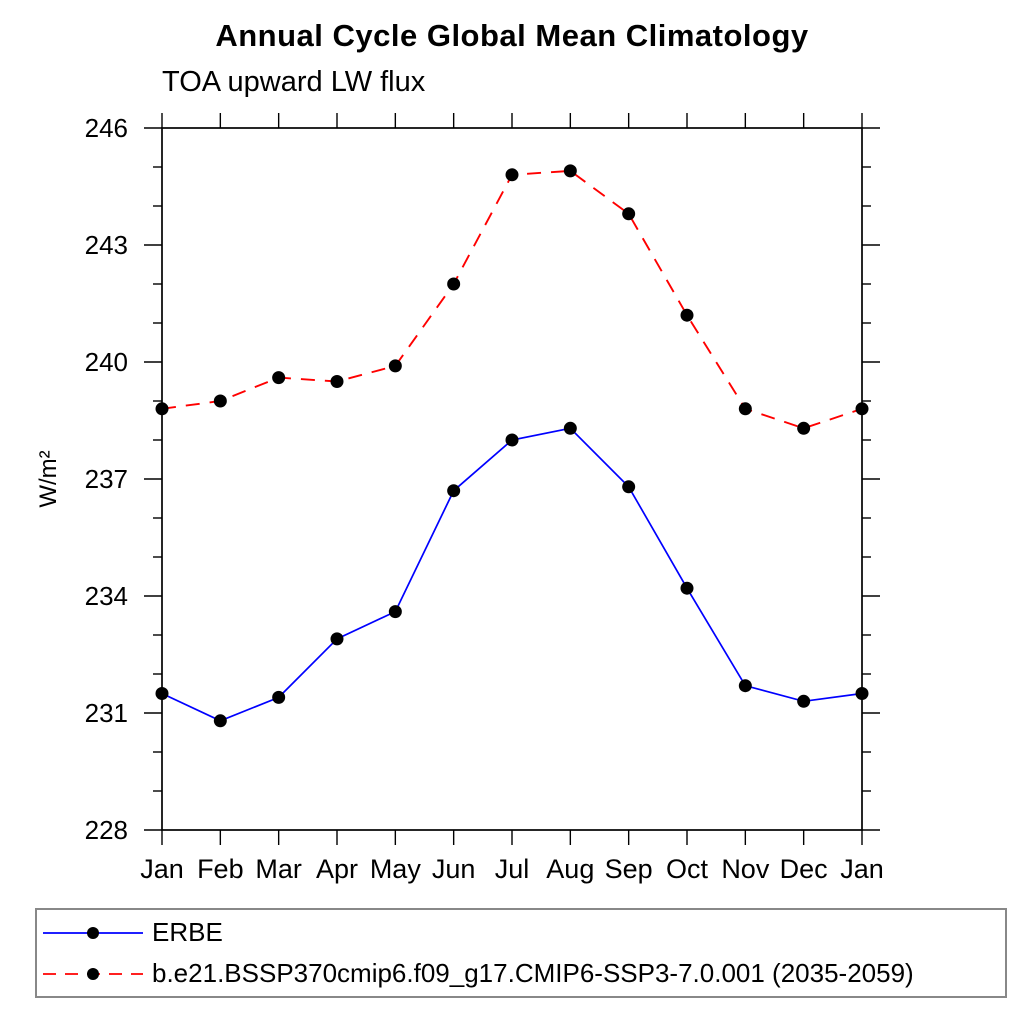  What do you see at coordinates (278, 869) in the screenshot?
I see `svg-text: Mar` at bounding box center [278, 869].